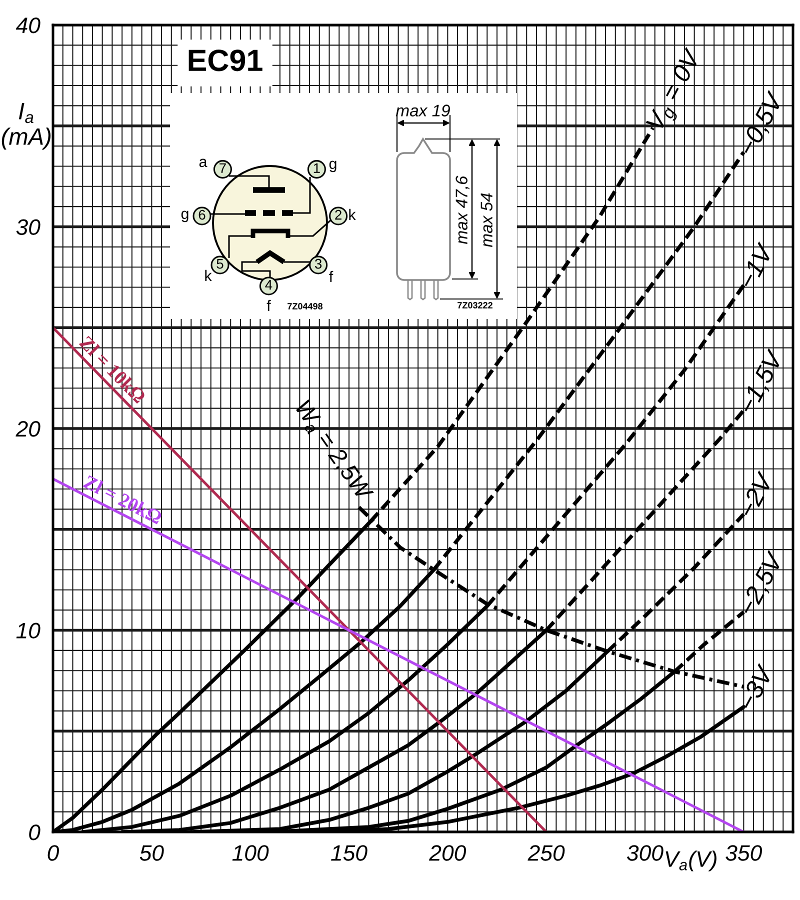  I want to click on text: −1,5V, so click(762, 382).